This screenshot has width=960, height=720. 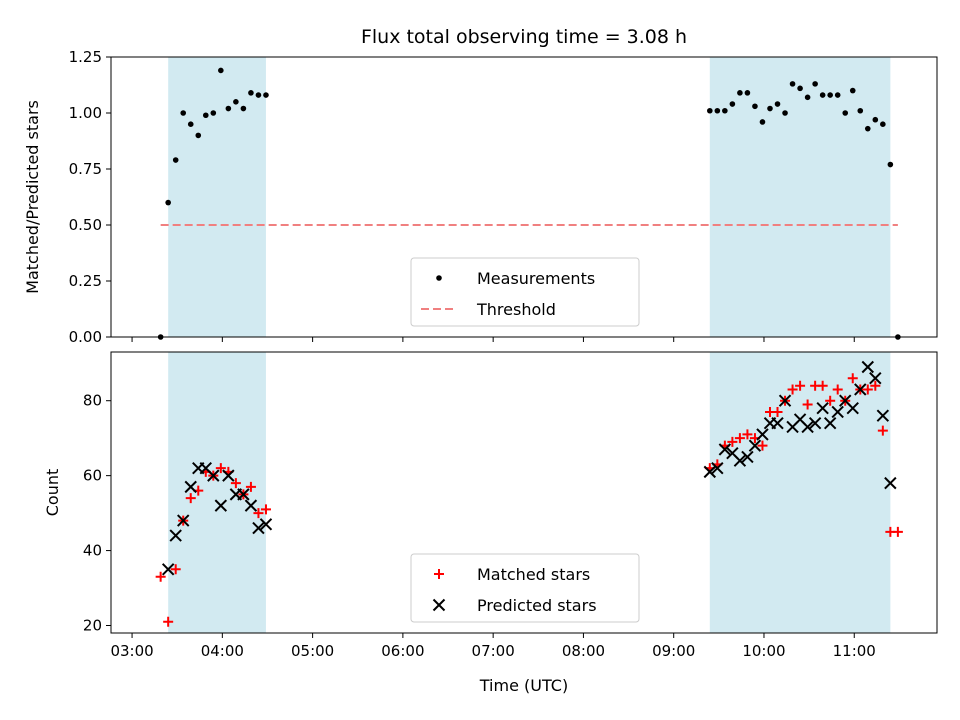 I want to click on y-tick-label: 0.75, so click(x=85, y=169).